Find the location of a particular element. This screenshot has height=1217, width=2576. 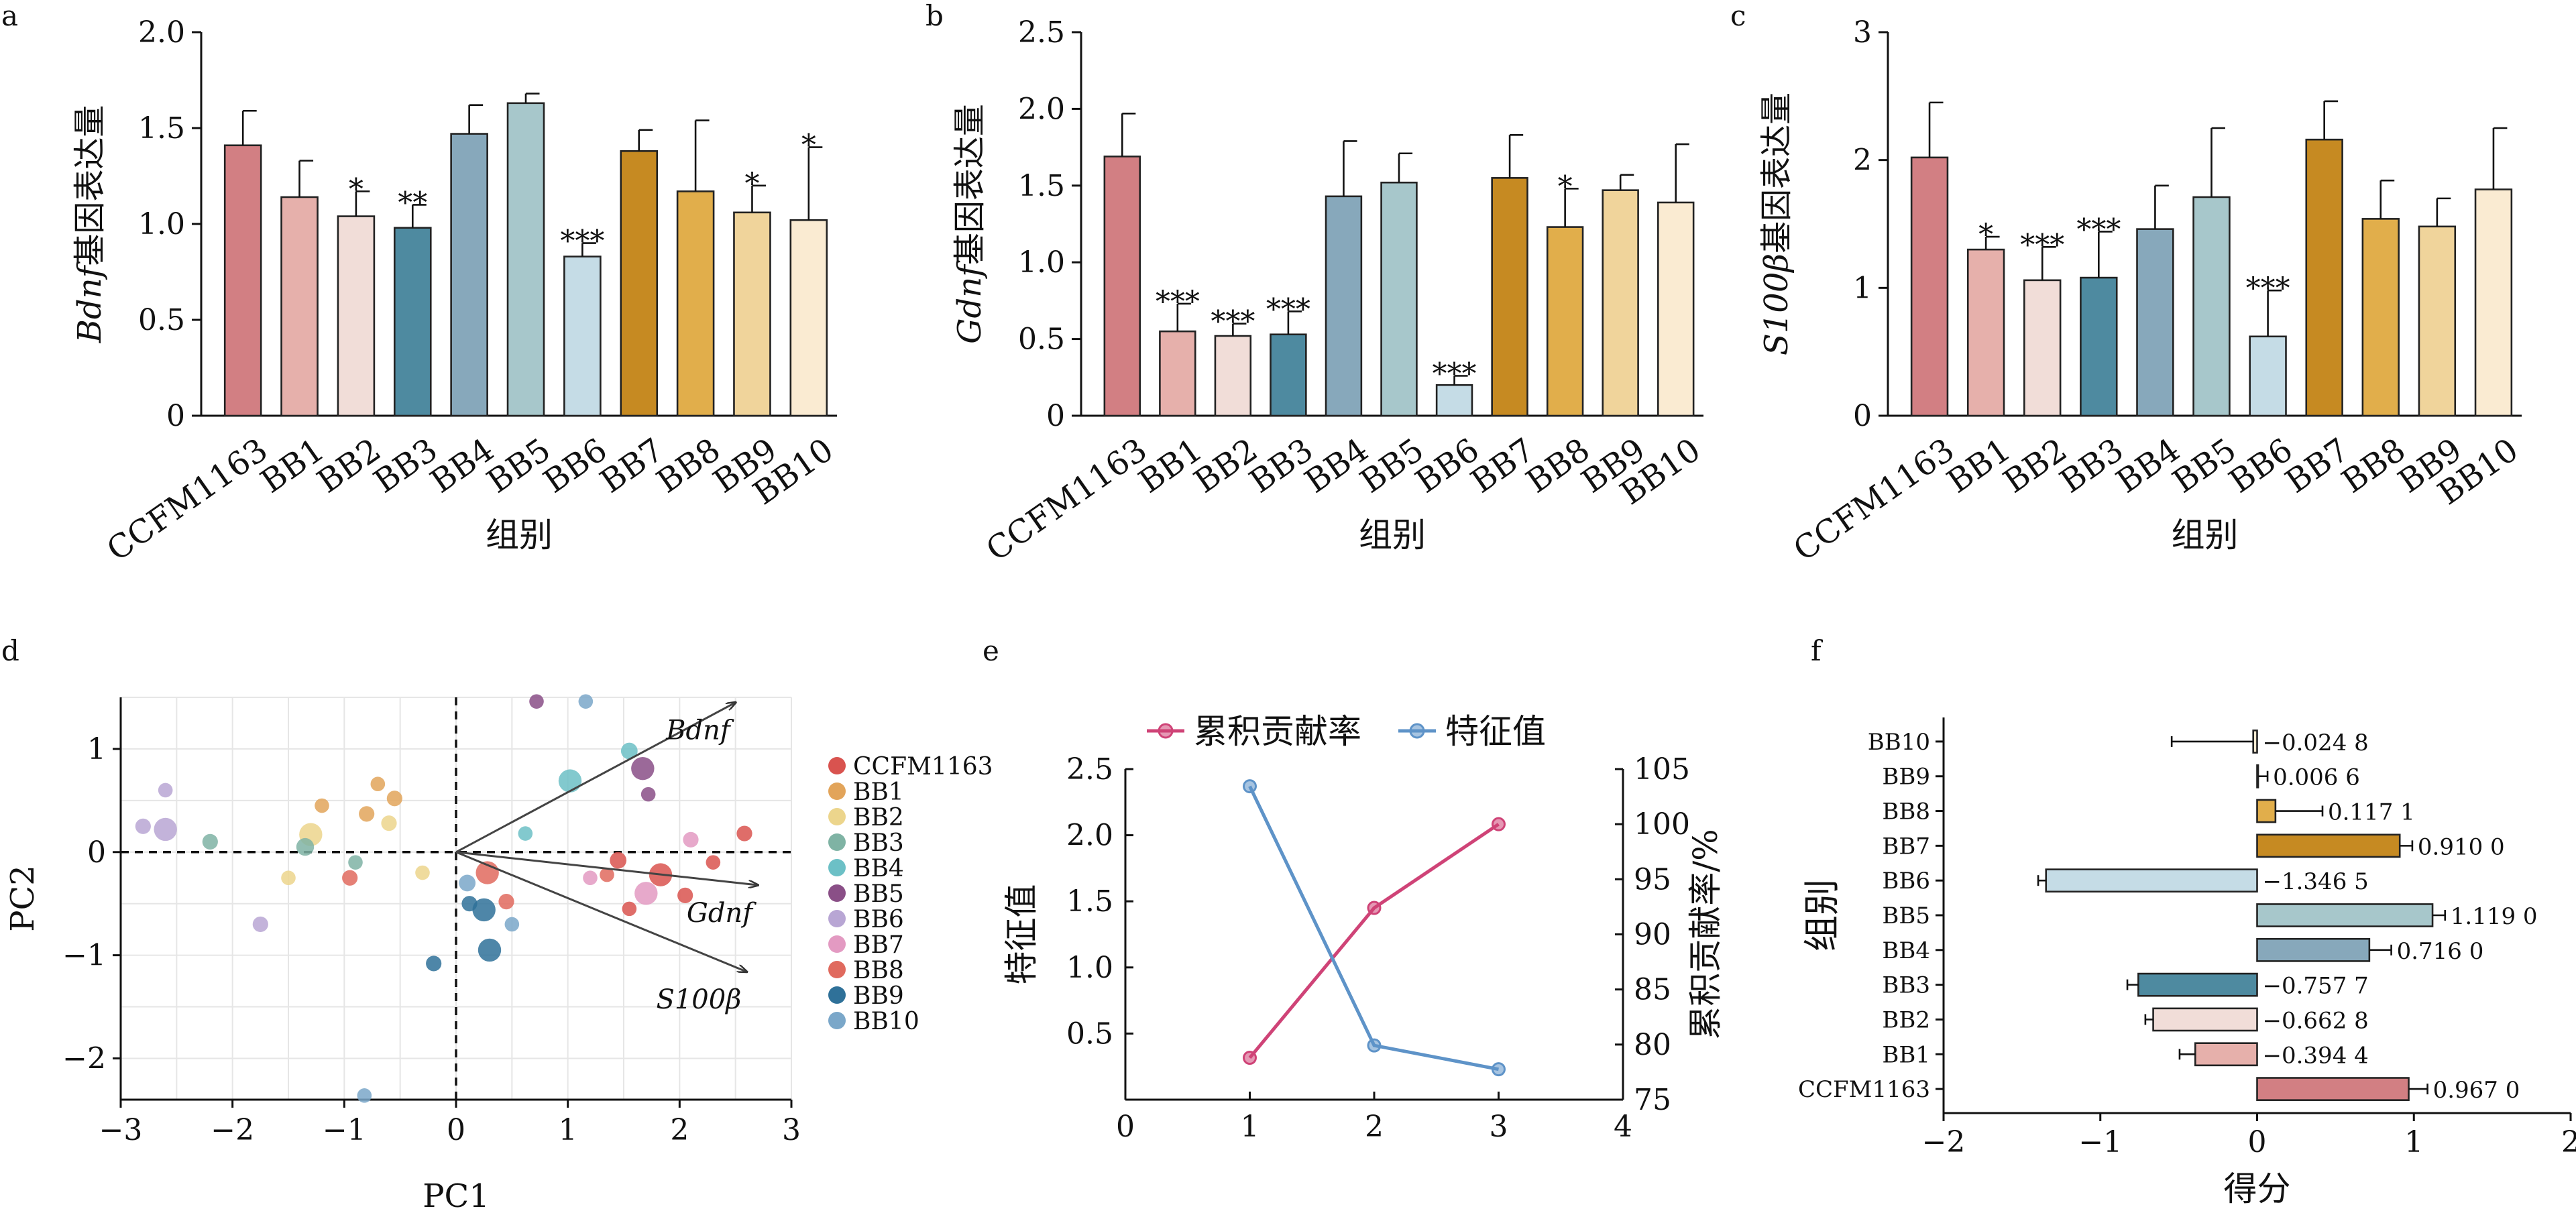

score-bar-bb3 is located at coordinates (2197, 984).